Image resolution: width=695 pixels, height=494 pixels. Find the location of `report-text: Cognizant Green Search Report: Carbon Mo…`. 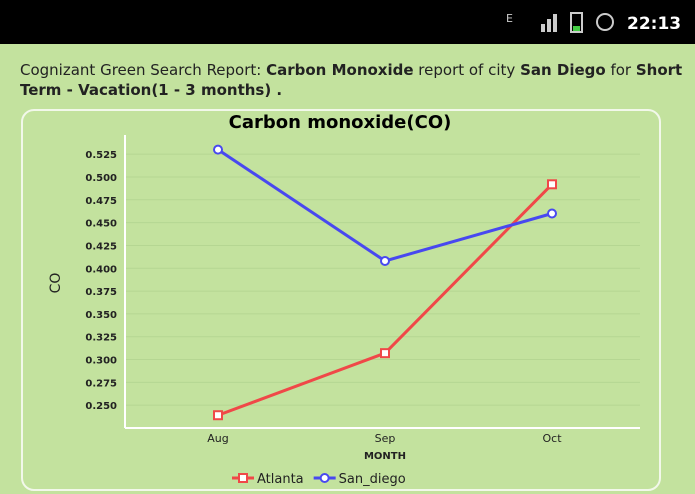

report-text: Cognizant Green Search Report: Carbon Mo… is located at coordinates (352, 80).